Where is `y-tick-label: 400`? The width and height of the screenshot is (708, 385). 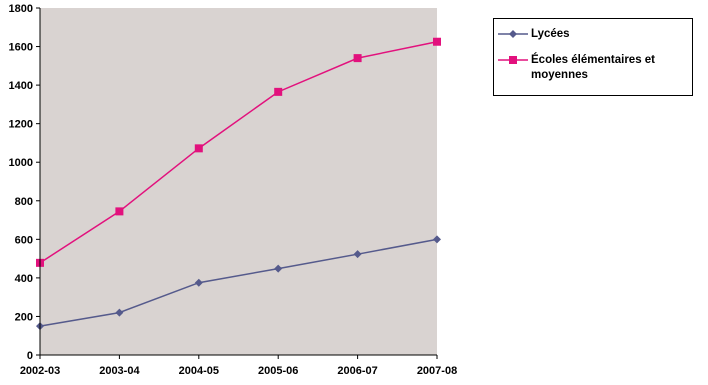 y-tick-label: 400 is located at coordinates (24, 279).